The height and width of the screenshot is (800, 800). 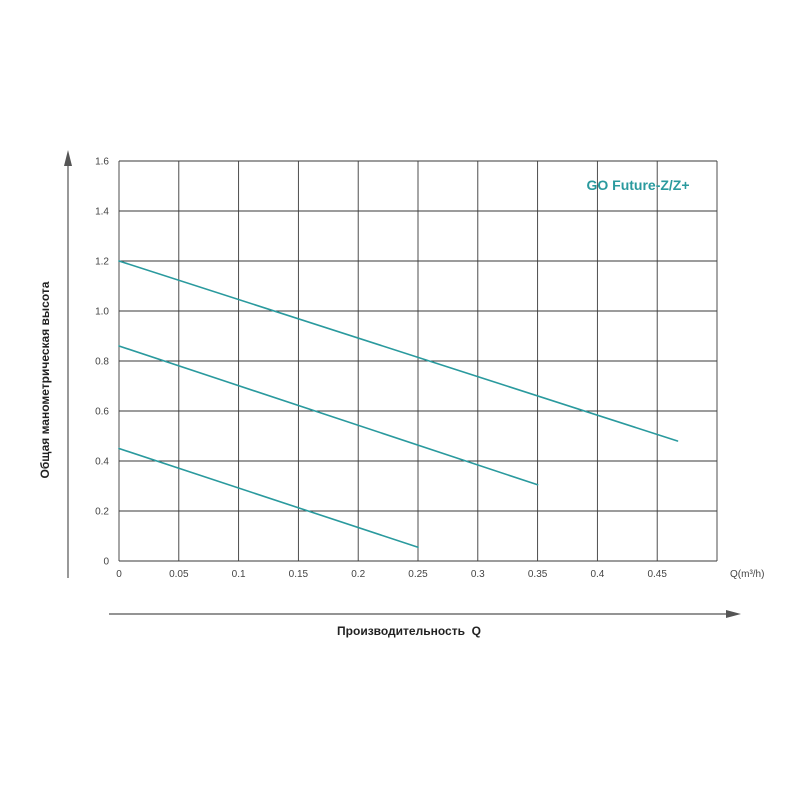 I want to click on x-tick-label: 0.05, so click(x=179, y=574).